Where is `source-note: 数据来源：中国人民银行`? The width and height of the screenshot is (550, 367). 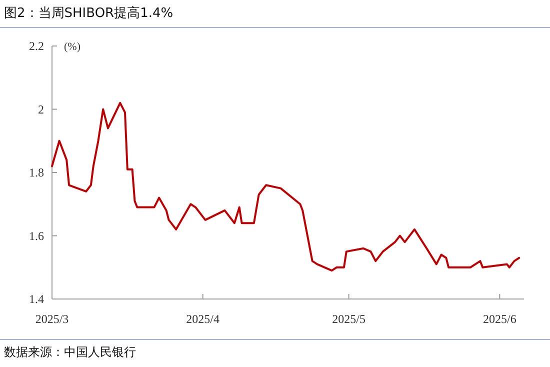 source-note: 数据来源：中国人民银行 is located at coordinates (70, 352).